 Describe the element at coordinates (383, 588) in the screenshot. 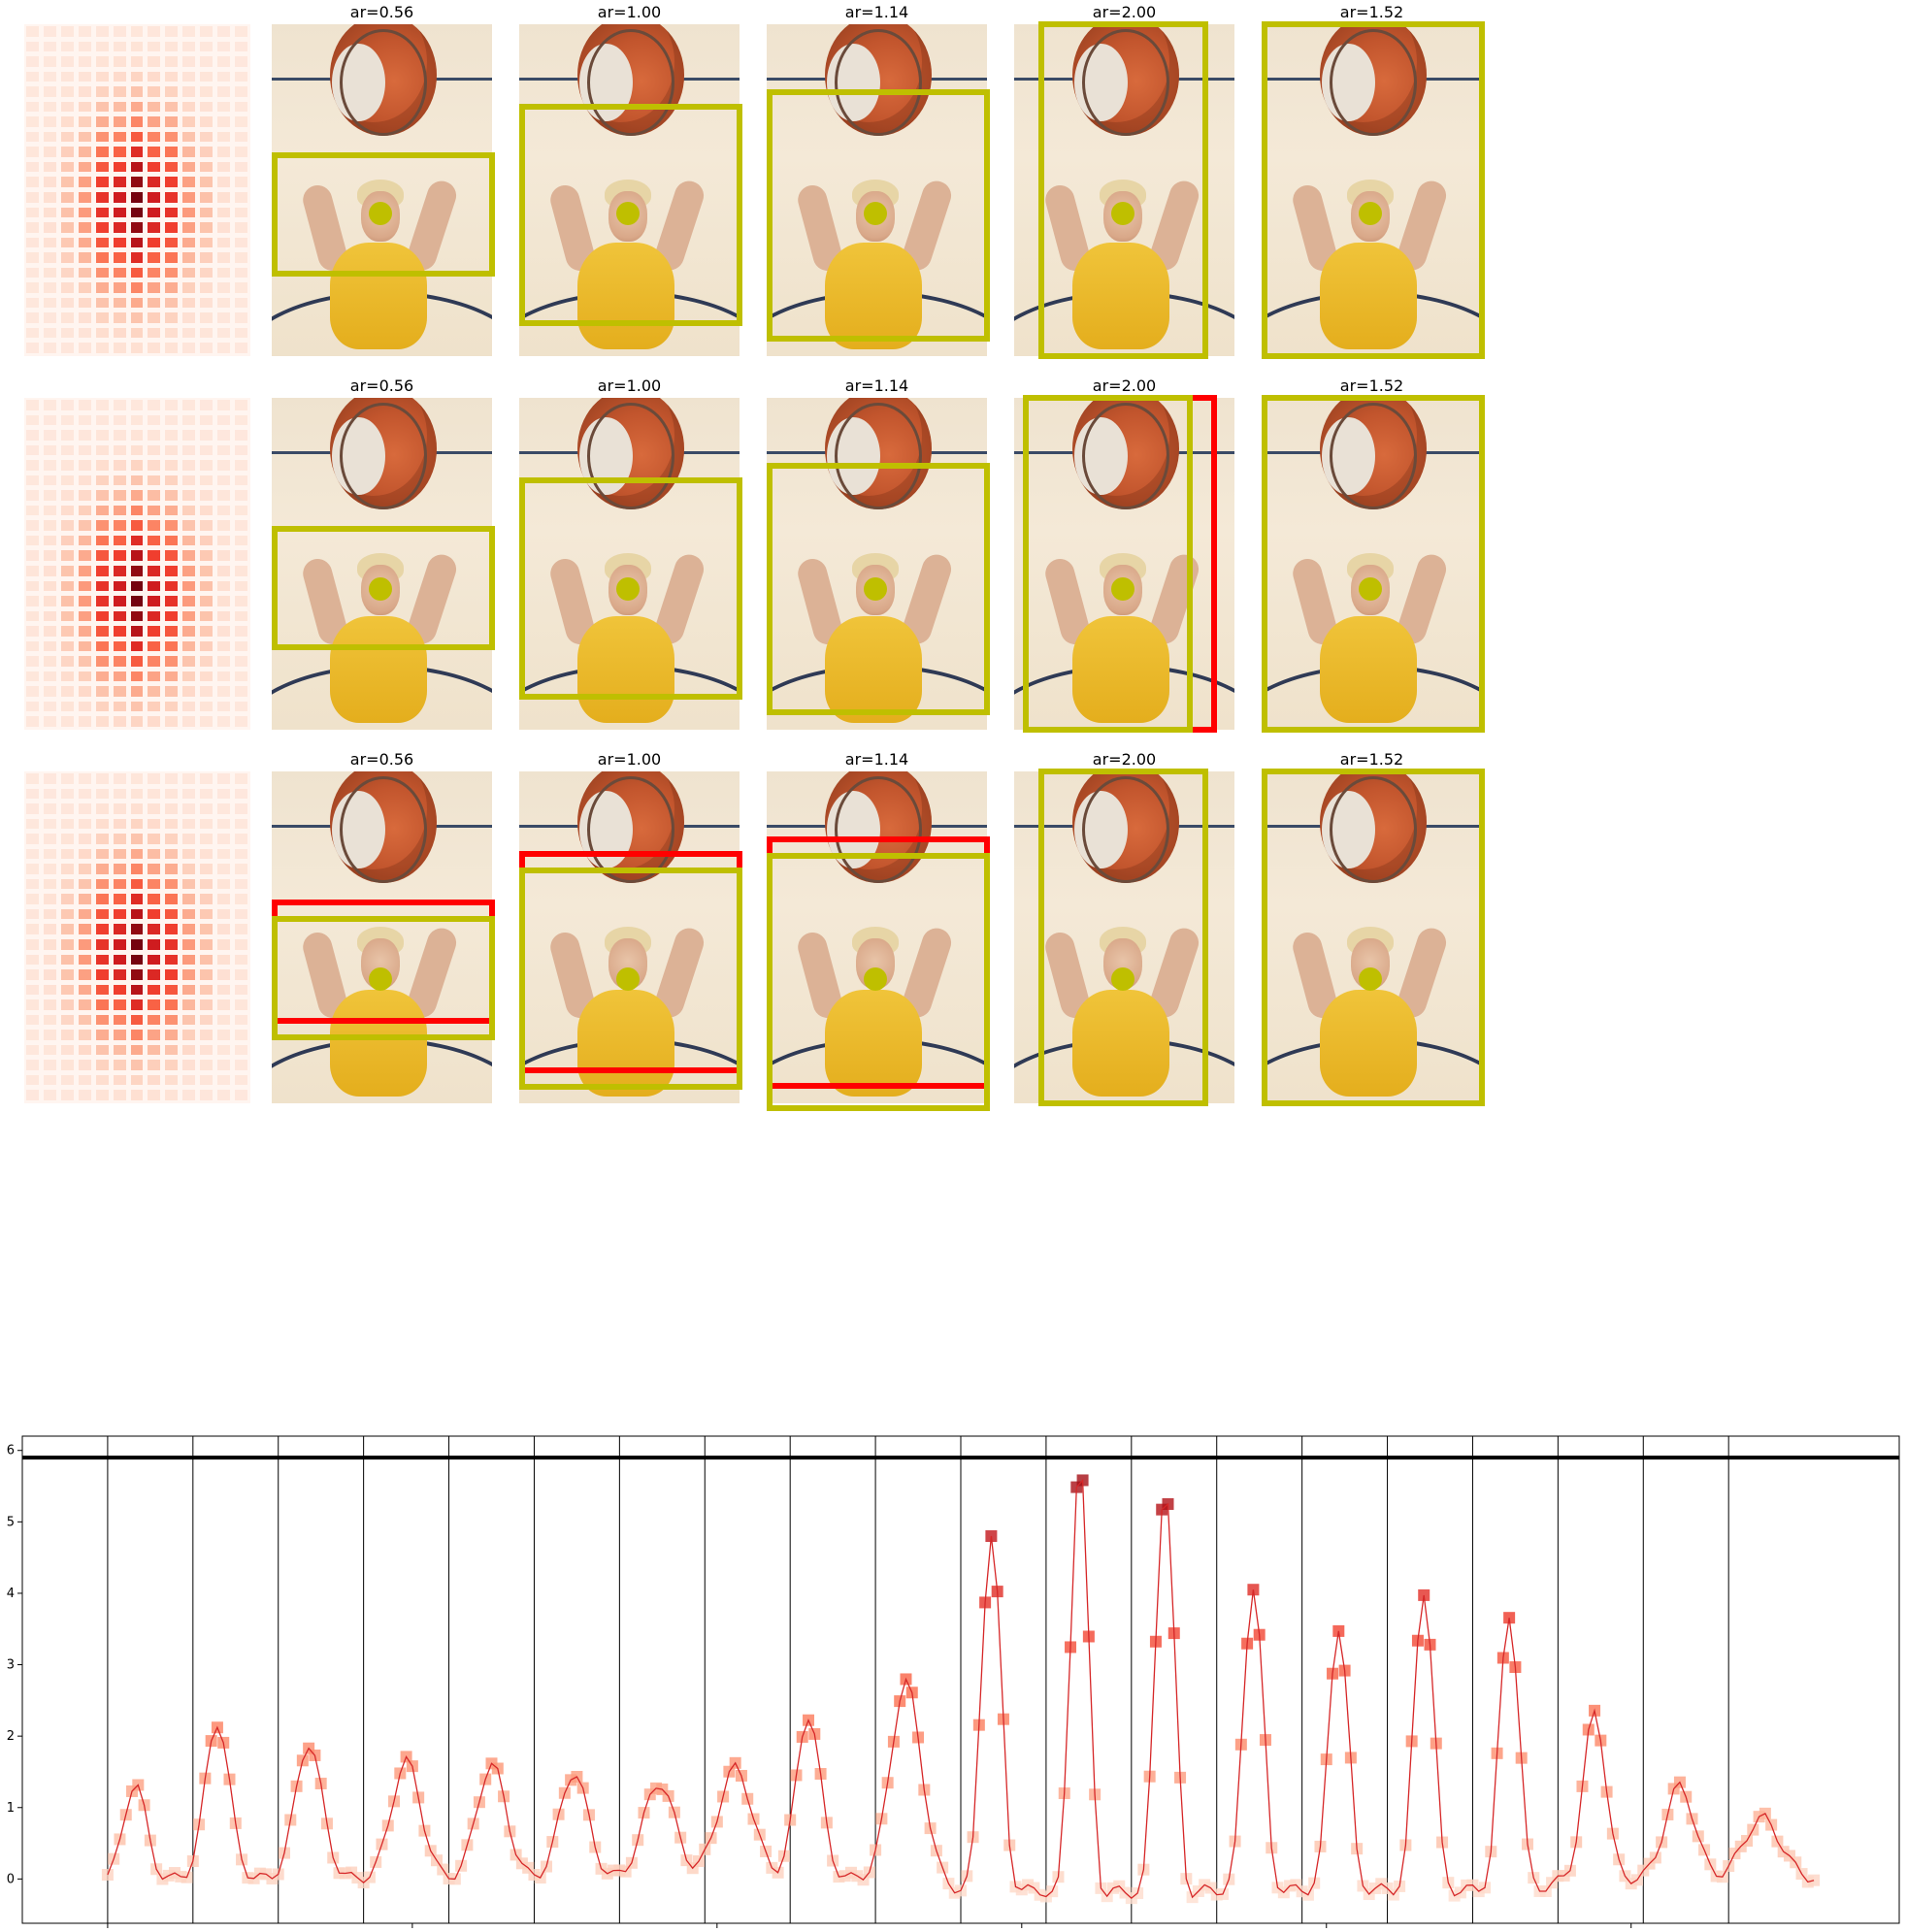

I see `predicted-crop-box` at that location.